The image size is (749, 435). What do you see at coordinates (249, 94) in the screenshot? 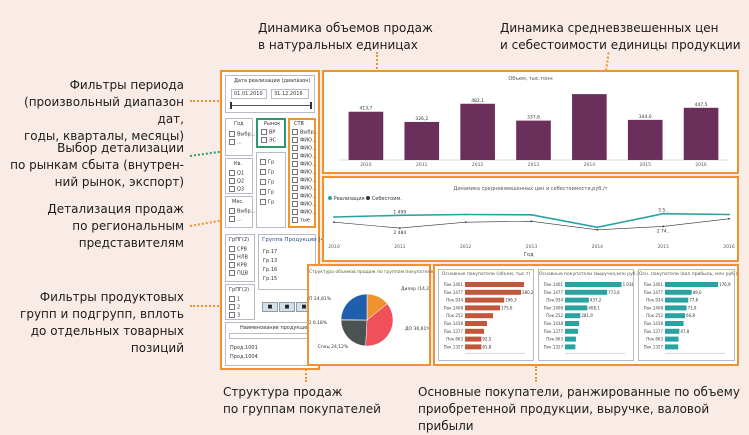
I see `date-from-input: 01.01.2010` at bounding box center [249, 94].